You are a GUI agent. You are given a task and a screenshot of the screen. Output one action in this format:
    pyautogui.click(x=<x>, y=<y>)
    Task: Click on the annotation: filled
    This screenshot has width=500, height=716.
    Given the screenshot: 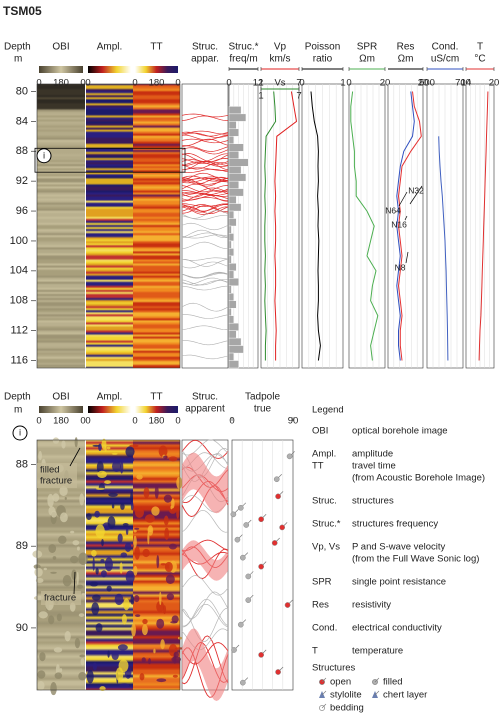 What is the action you would take?
    pyautogui.click(x=50, y=470)
    